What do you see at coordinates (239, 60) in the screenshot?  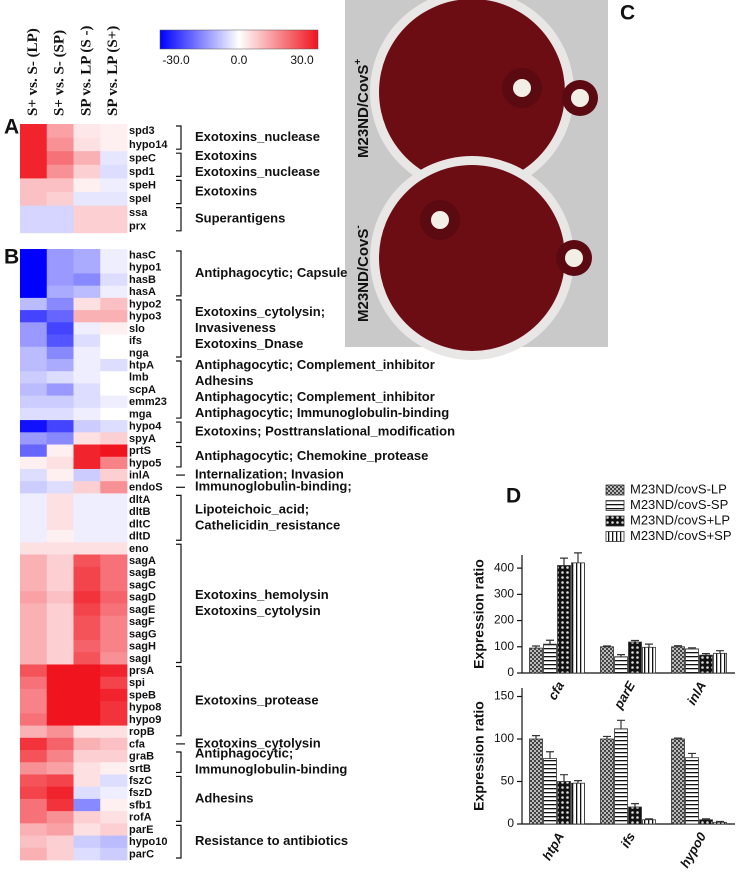 I see `colorbar-tick-label: 0.0` at bounding box center [239, 60].